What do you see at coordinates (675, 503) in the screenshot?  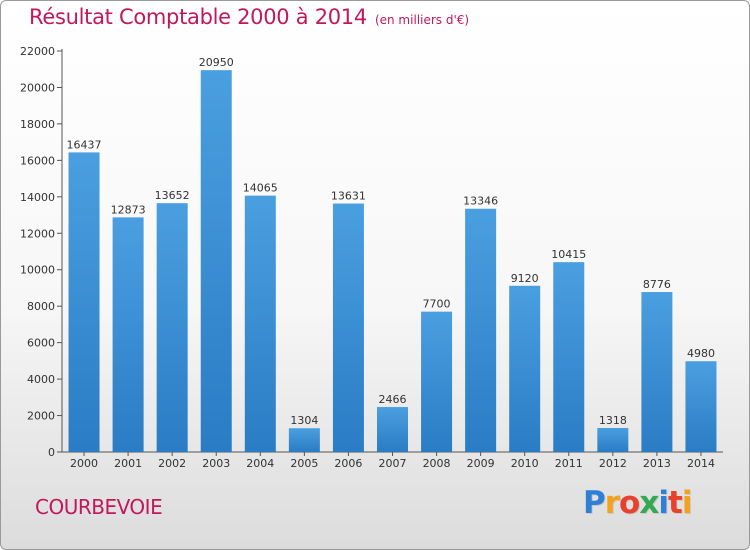 I see `logo-letter: t` at bounding box center [675, 503].